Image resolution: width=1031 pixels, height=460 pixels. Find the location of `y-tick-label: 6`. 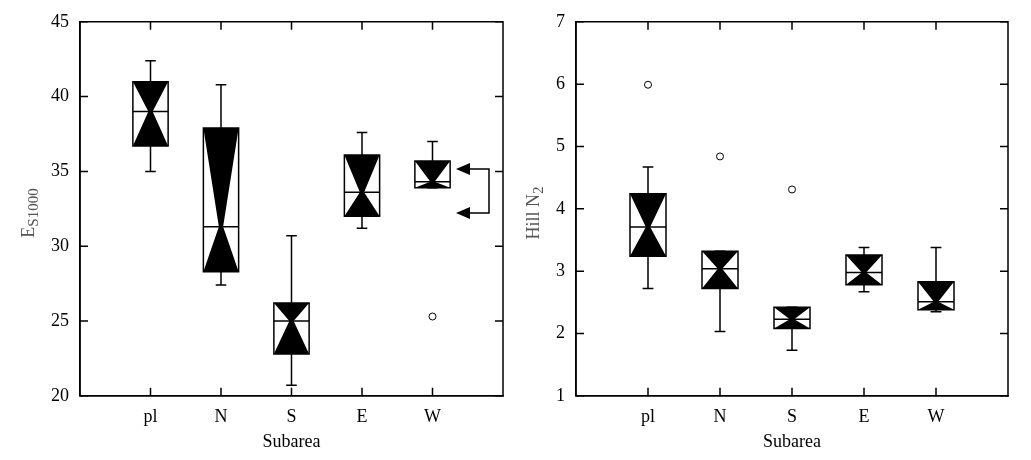

y-tick-label: 6 is located at coordinates (560, 82).